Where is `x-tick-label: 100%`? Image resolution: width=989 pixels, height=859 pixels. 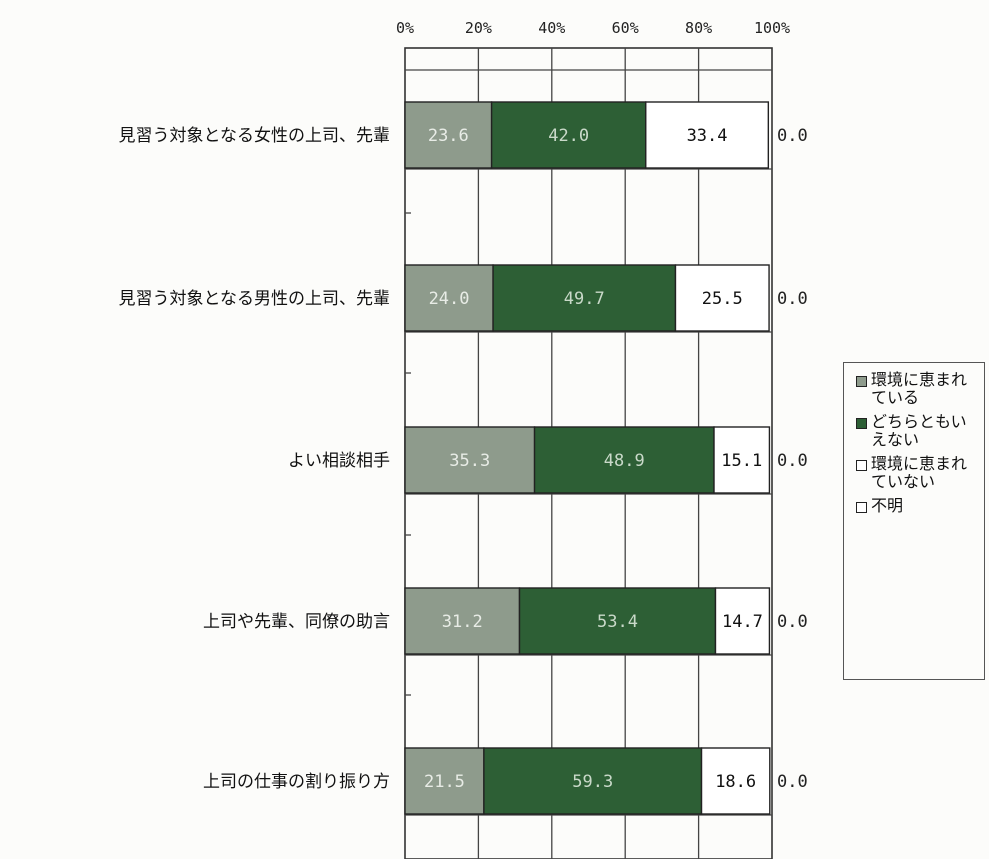 x-tick-label: 100% is located at coordinates (772, 28).